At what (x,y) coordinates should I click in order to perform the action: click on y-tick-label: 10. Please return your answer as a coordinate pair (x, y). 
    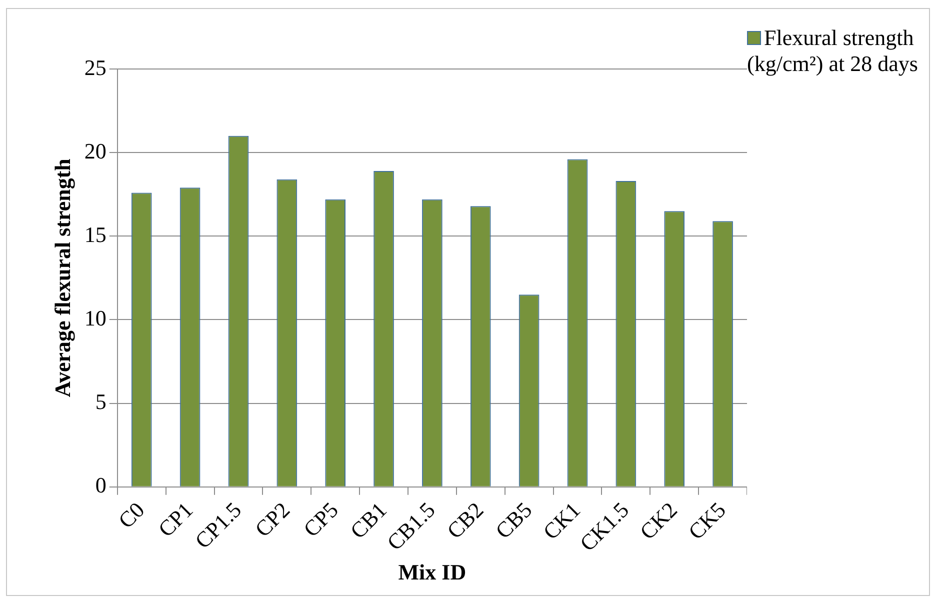
    Looking at the image, I should click on (95, 318).